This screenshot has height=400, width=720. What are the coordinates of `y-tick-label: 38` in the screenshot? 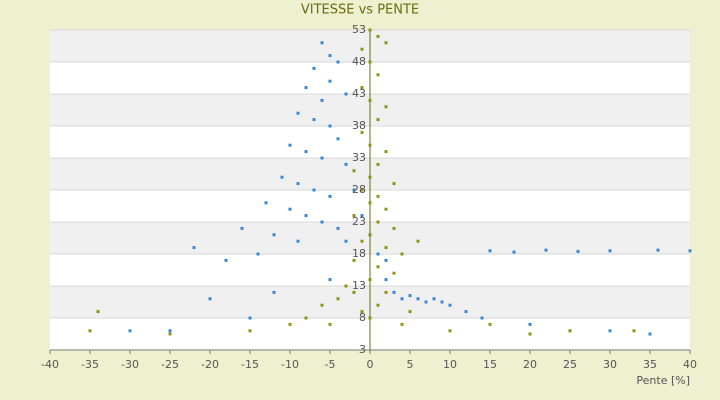 It's located at (359, 125).